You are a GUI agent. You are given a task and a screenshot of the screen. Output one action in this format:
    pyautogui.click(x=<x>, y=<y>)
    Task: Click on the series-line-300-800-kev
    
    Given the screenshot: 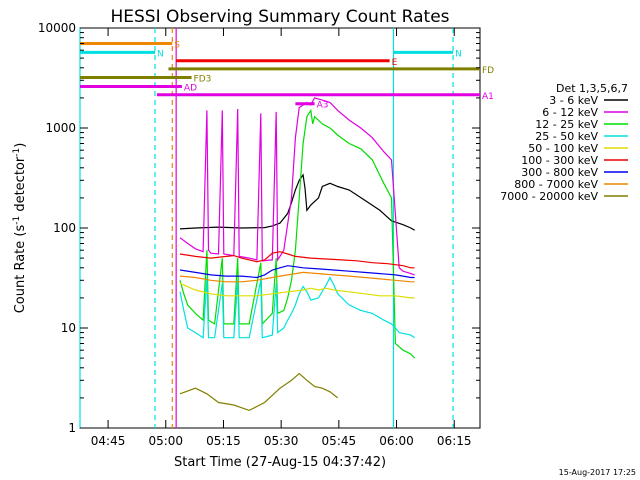 What is the action you would take?
    pyautogui.click(x=297, y=272)
    